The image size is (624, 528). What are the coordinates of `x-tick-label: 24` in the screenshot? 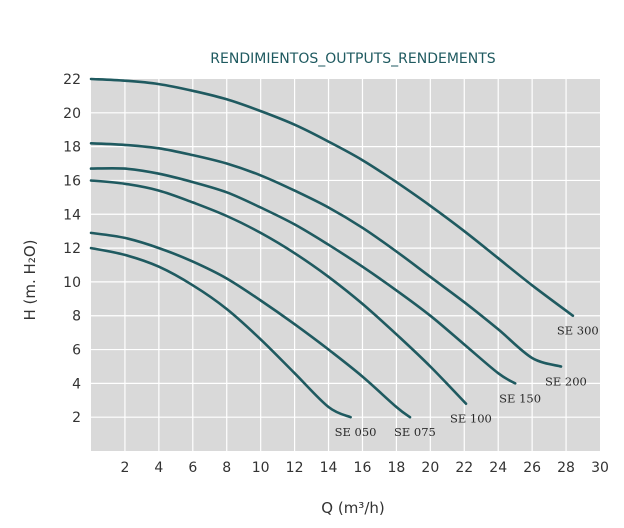 It's located at (498, 468).